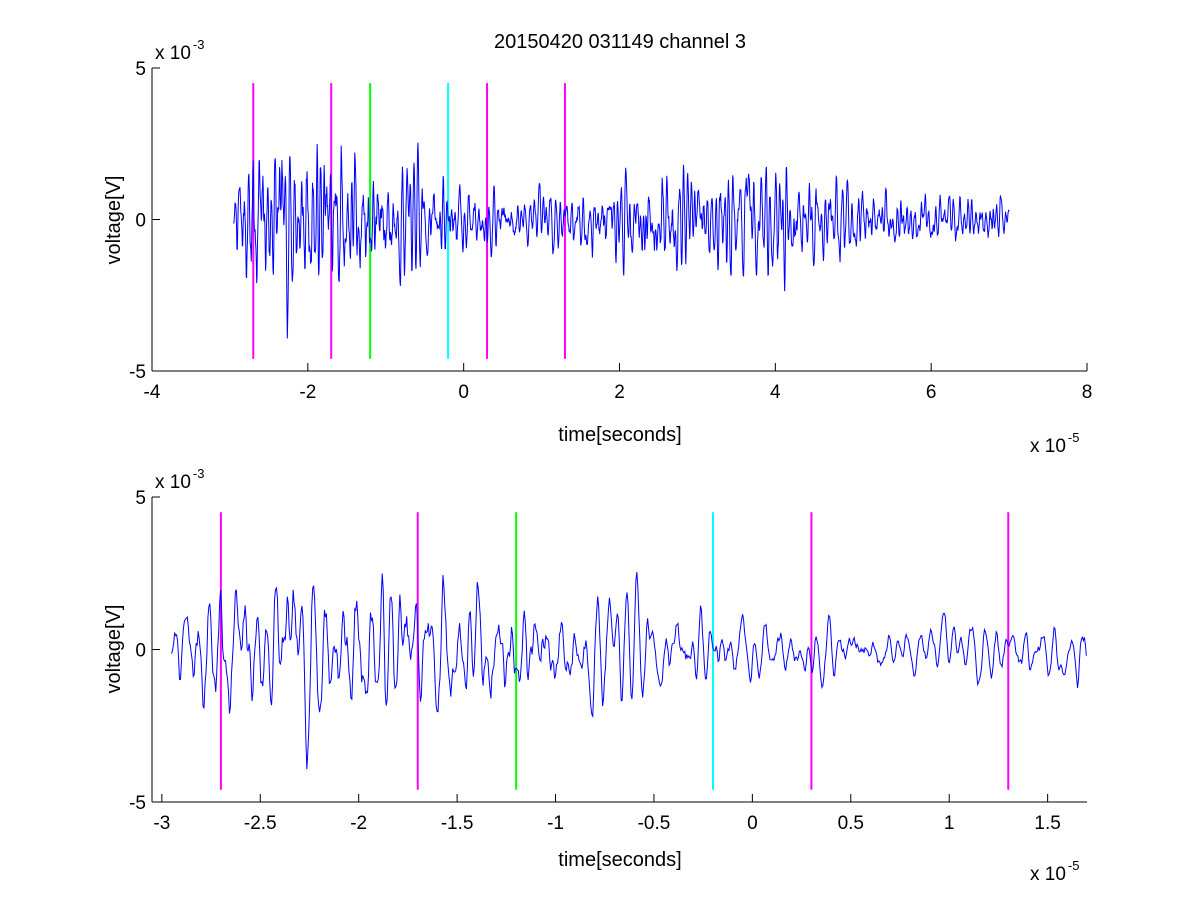 The width and height of the screenshot is (1200, 901). I want to click on top-y-tick-label: 0, so click(140, 221).